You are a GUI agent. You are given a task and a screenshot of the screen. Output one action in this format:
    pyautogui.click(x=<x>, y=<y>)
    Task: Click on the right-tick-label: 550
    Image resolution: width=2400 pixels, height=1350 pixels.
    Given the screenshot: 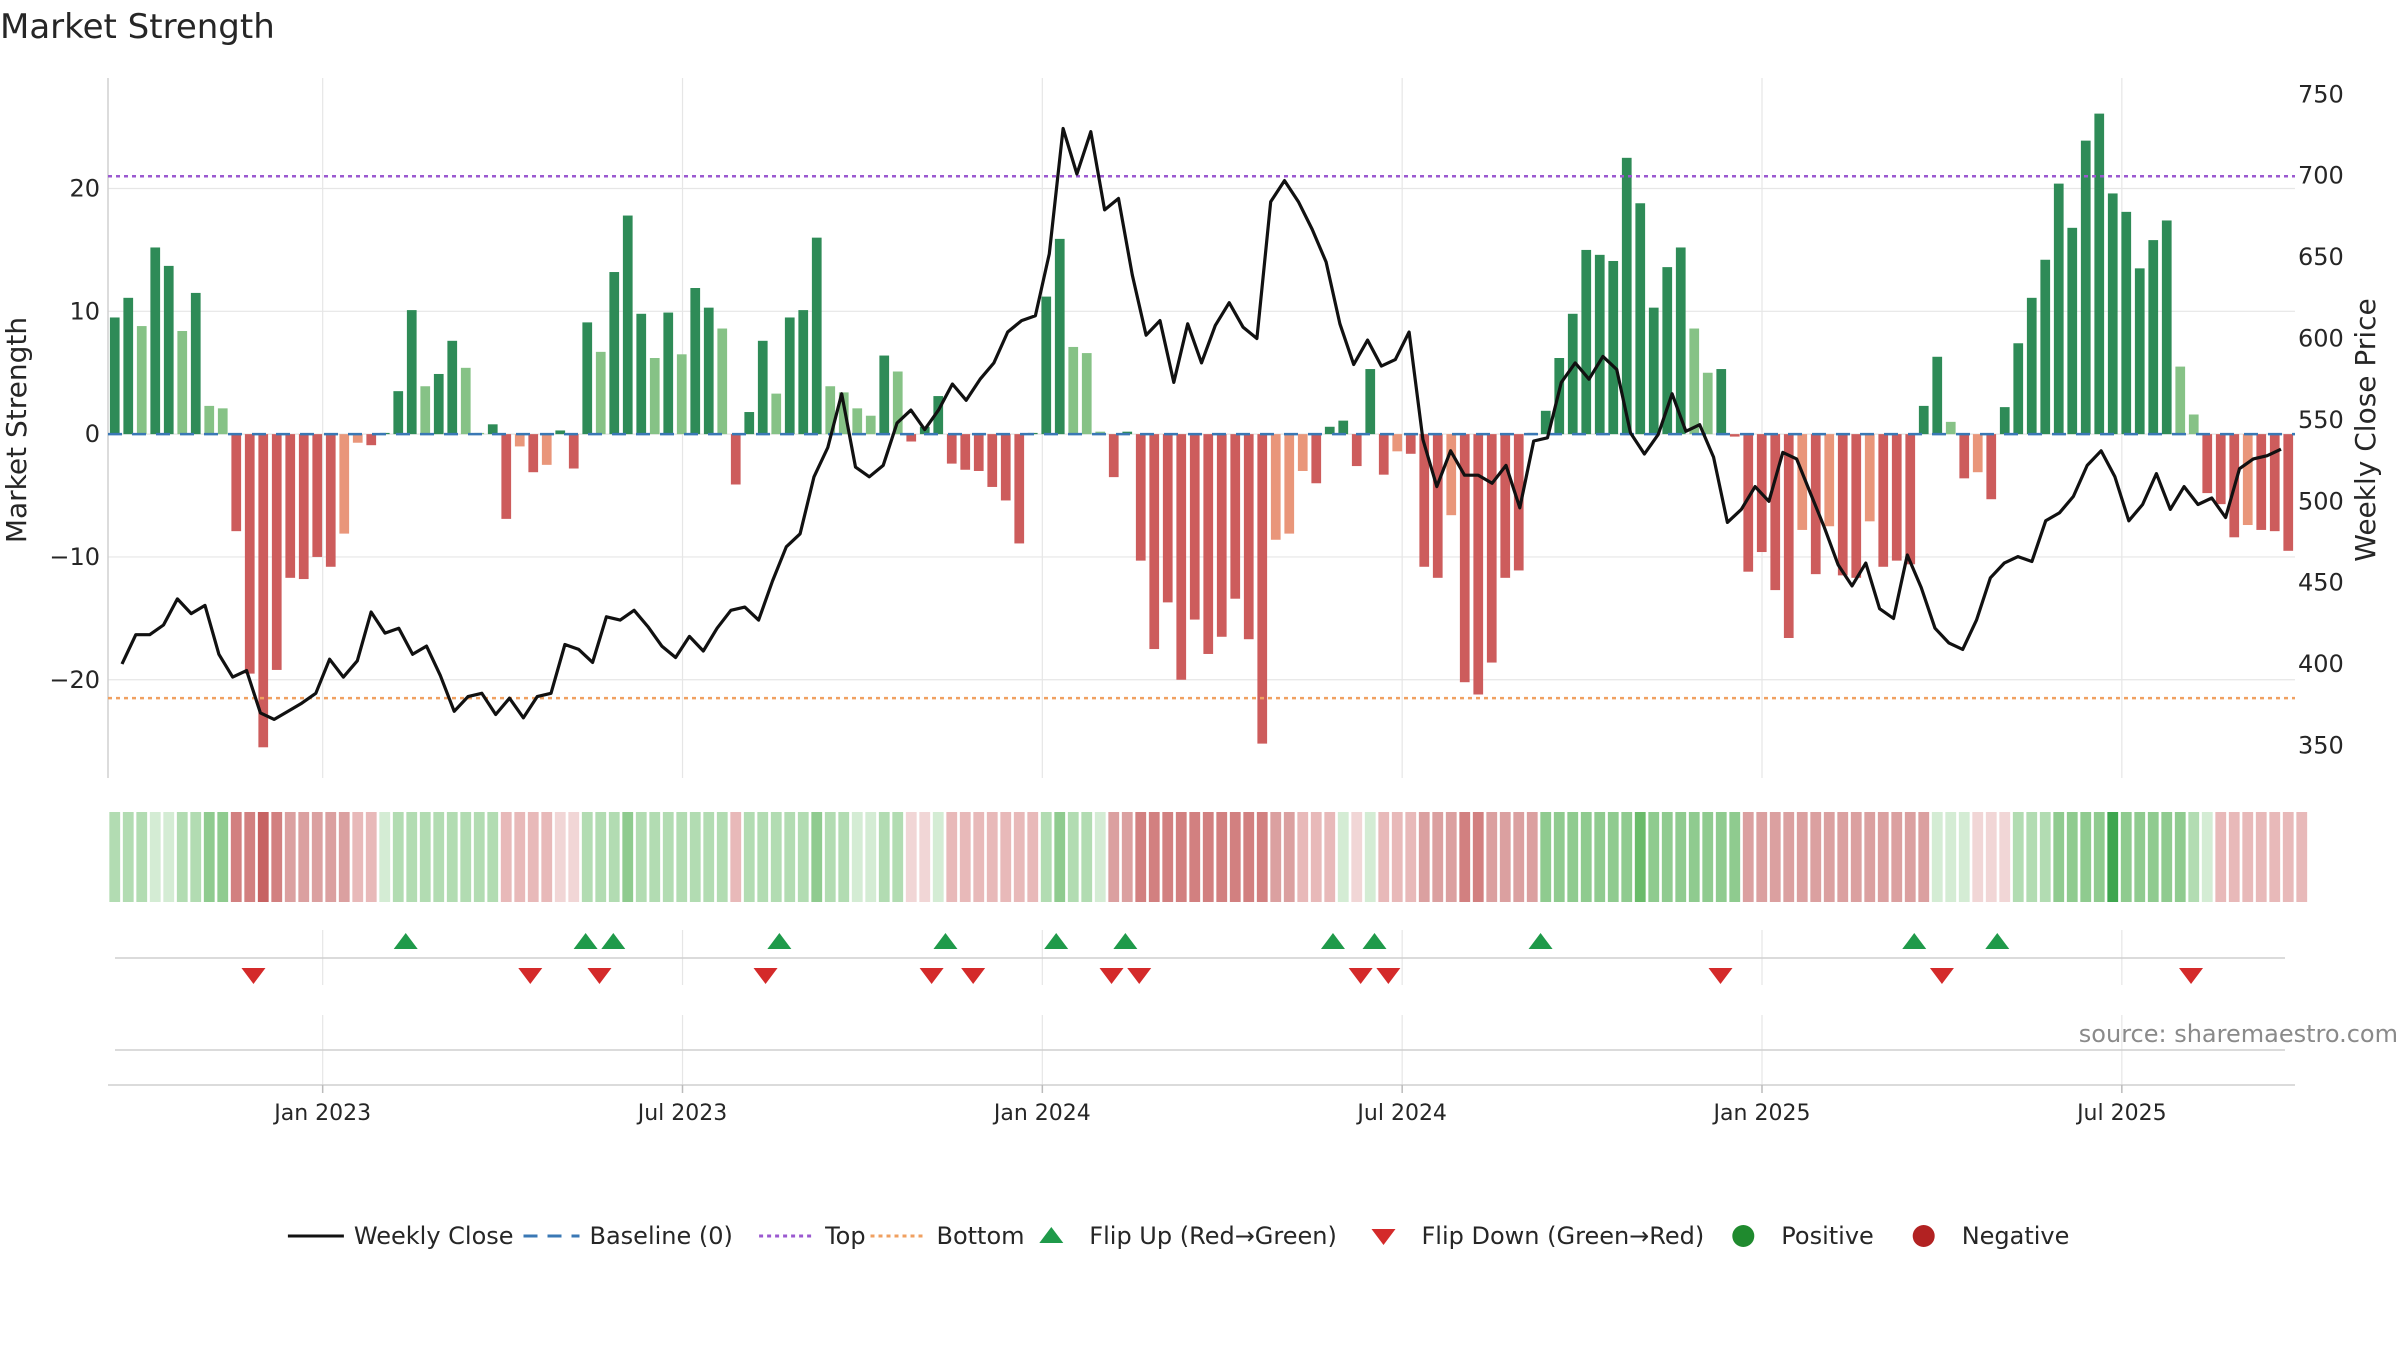 What is the action you would take?
    pyautogui.click(x=2321, y=420)
    